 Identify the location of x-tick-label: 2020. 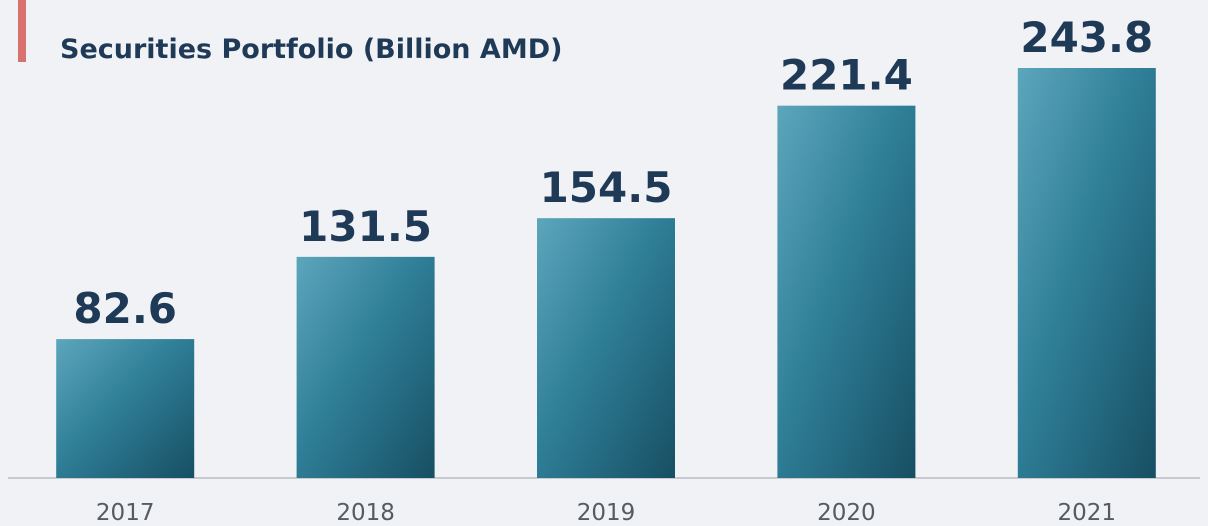
(846, 513).